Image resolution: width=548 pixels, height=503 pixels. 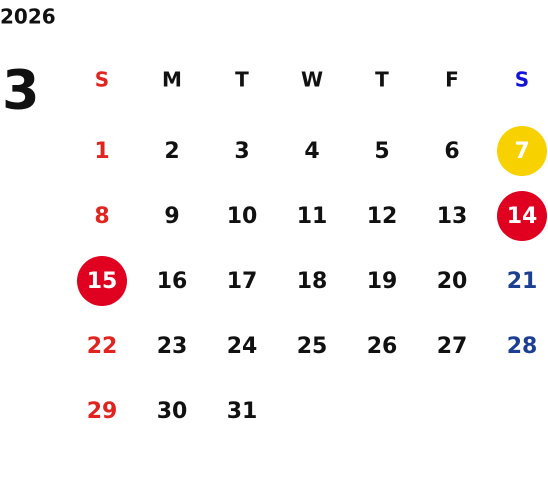 I want to click on day: 25, so click(x=312, y=346).